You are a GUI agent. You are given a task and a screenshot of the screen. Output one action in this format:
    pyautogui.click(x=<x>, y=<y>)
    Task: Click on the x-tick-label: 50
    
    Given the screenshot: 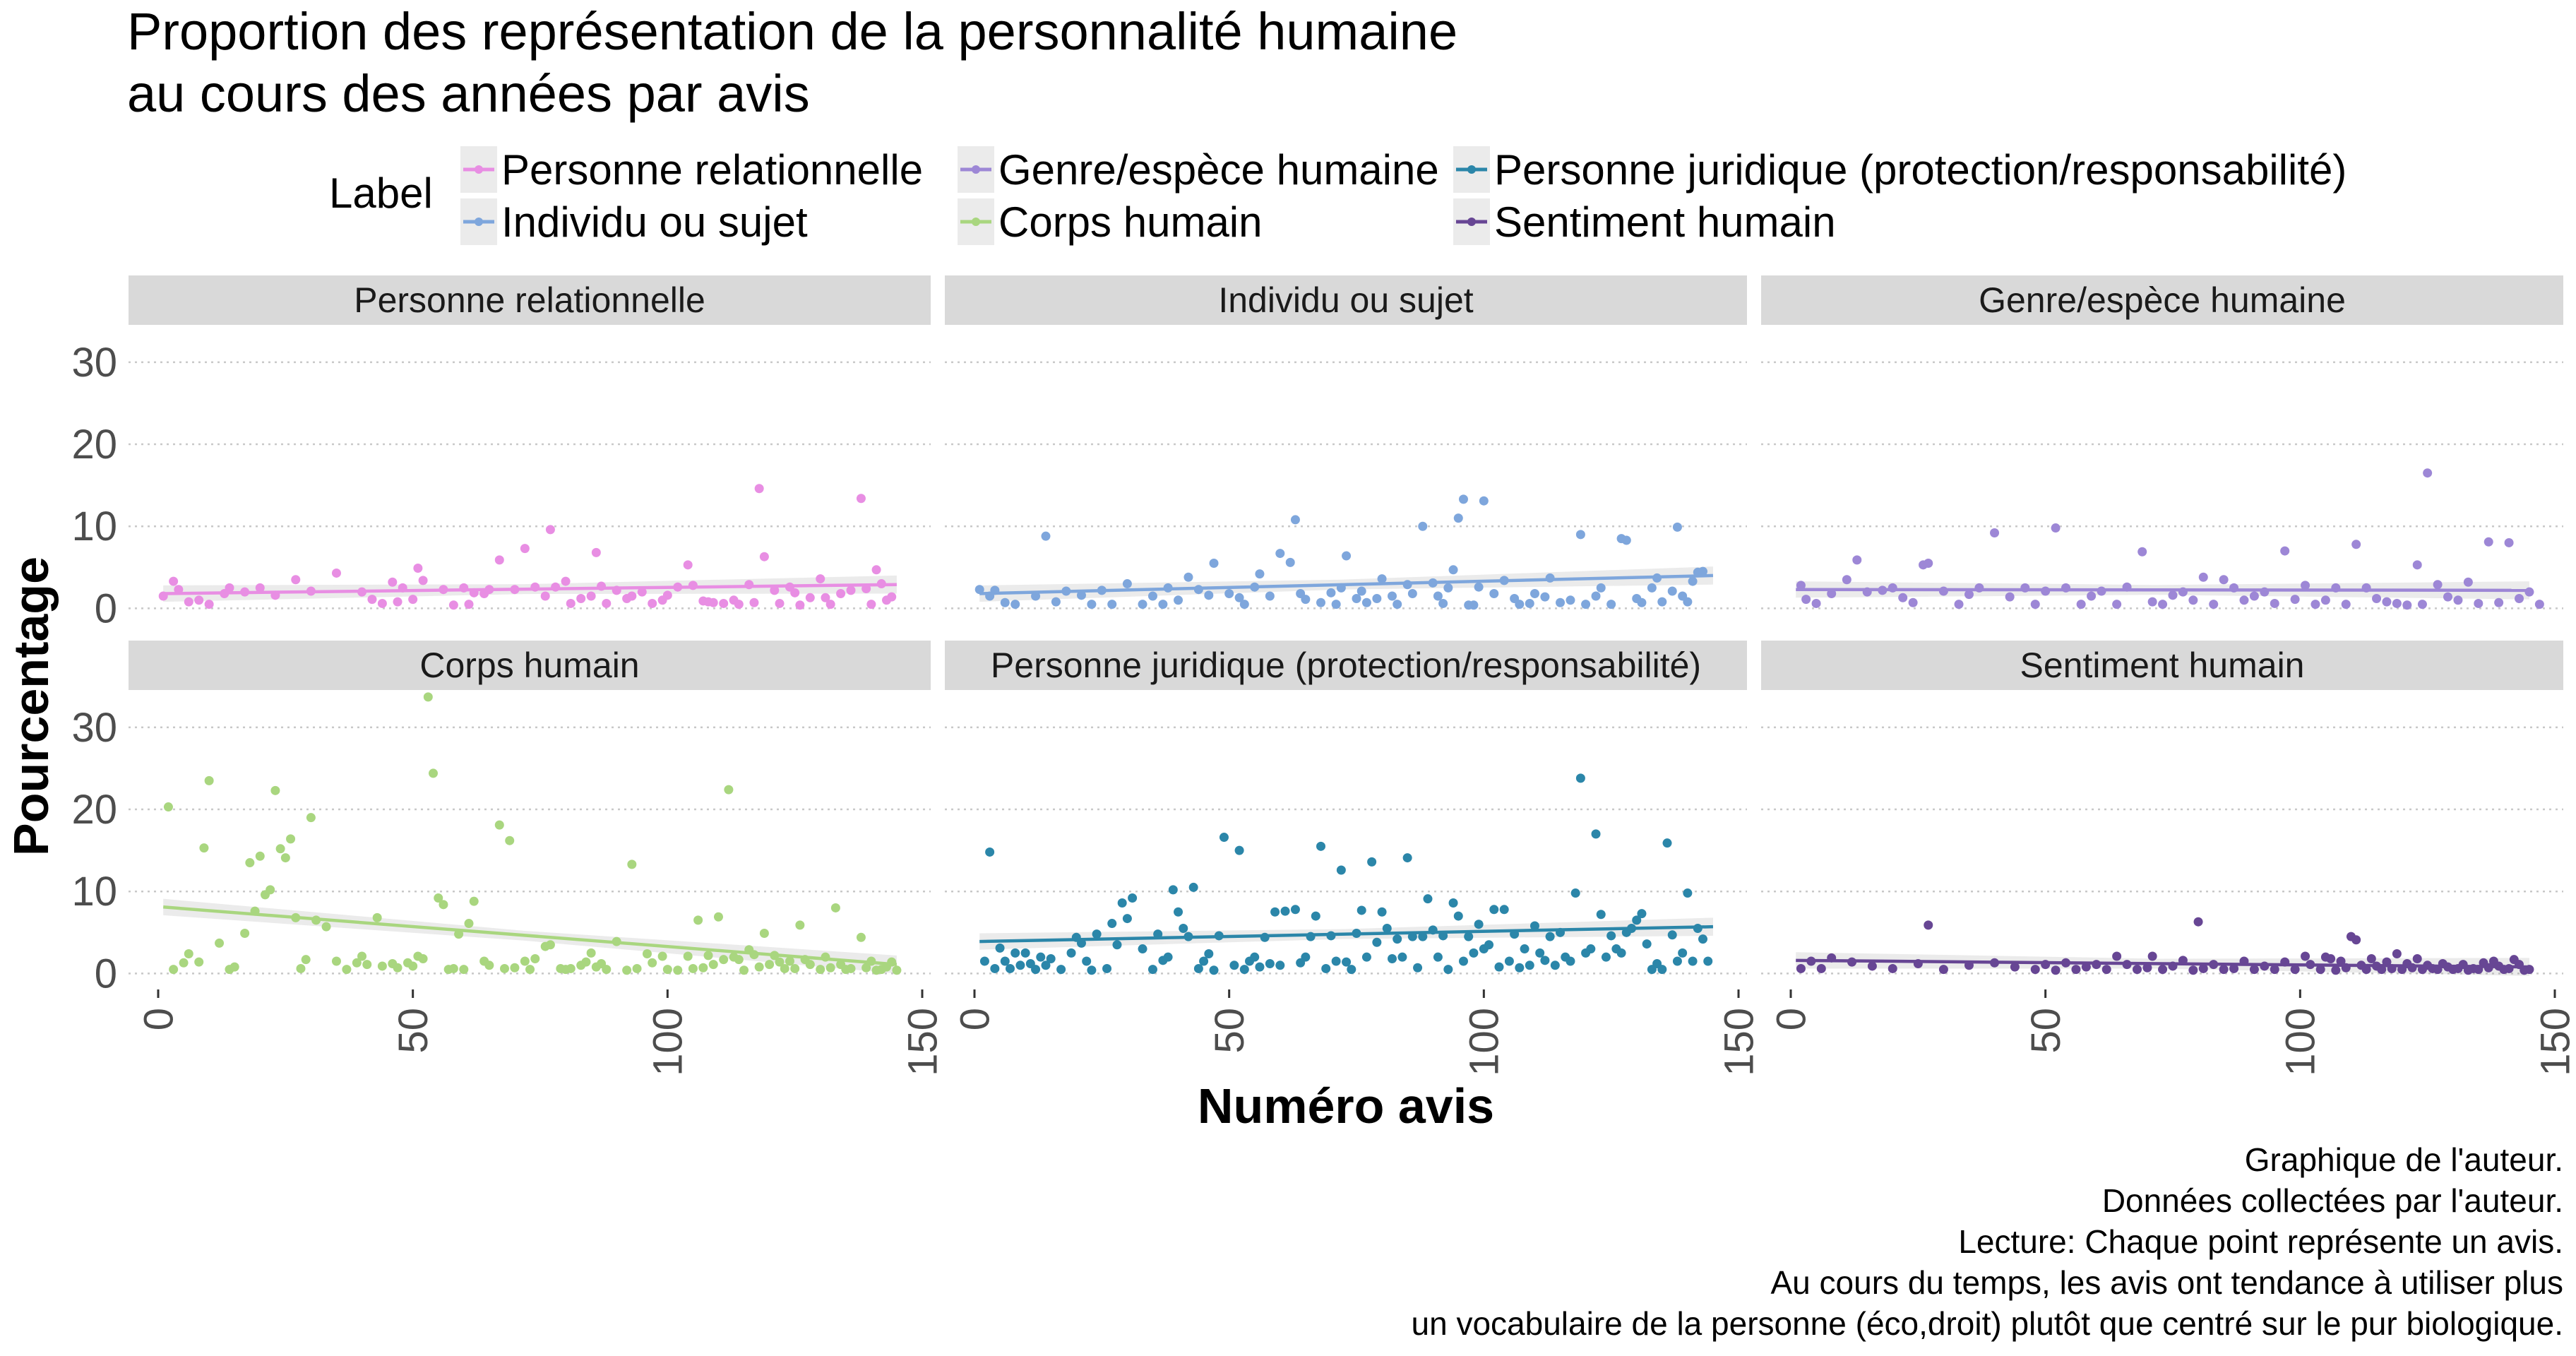 What is the action you would take?
    pyautogui.click(x=2046, y=1031)
    